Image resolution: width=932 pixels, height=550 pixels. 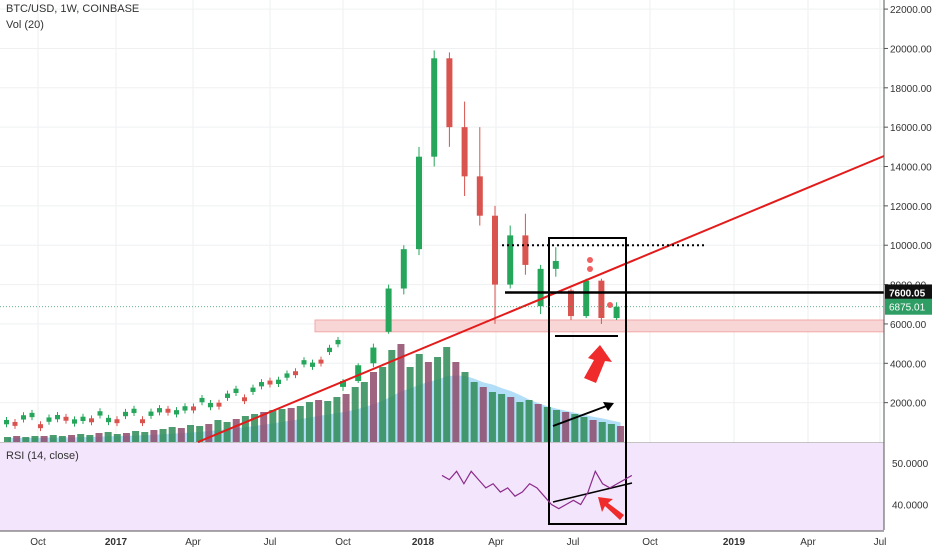 What do you see at coordinates (466, 540) in the screenshot?
I see `time-axis: Oct 2017 Apr Jul Oct 2018 Apr Jul Oct 2019 Apr Jul` at bounding box center [466, 540].